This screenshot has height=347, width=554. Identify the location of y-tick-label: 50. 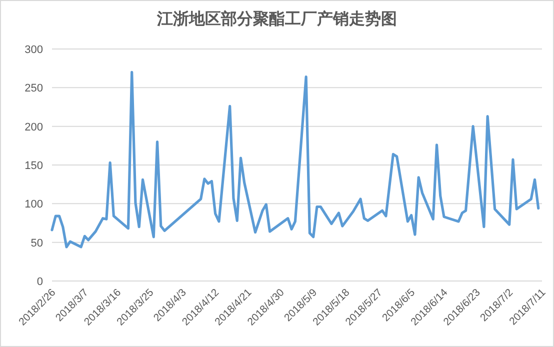
(36, 243).